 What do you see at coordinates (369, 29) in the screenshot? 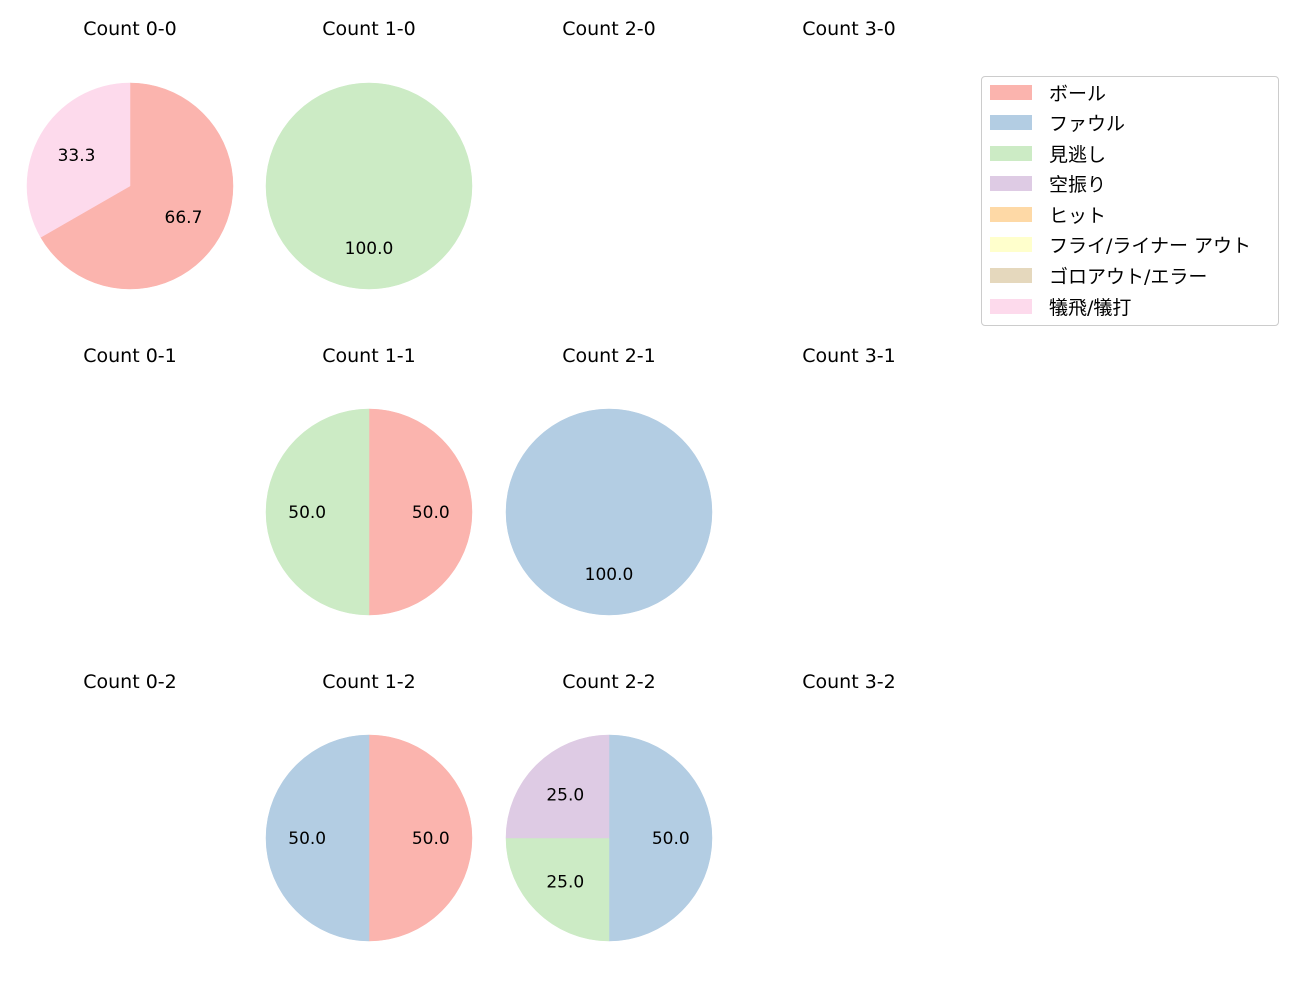
I see `subplot-title: Count 1-0` at bounding box center [369, 29].